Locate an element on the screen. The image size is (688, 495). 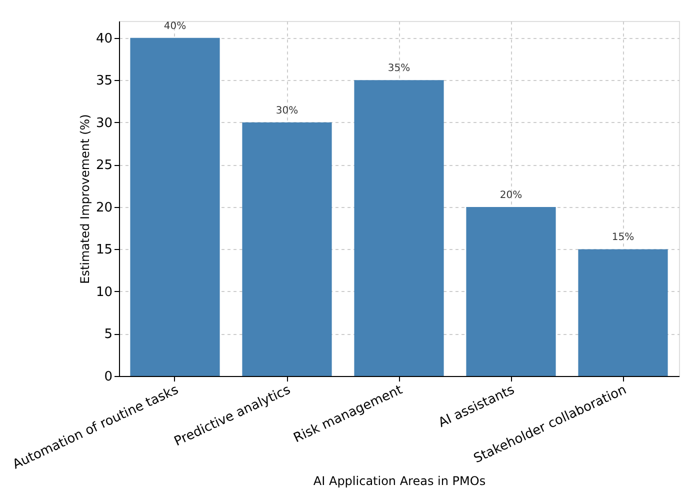
y-tick-label: 0 is located at coordinates (108, 377).